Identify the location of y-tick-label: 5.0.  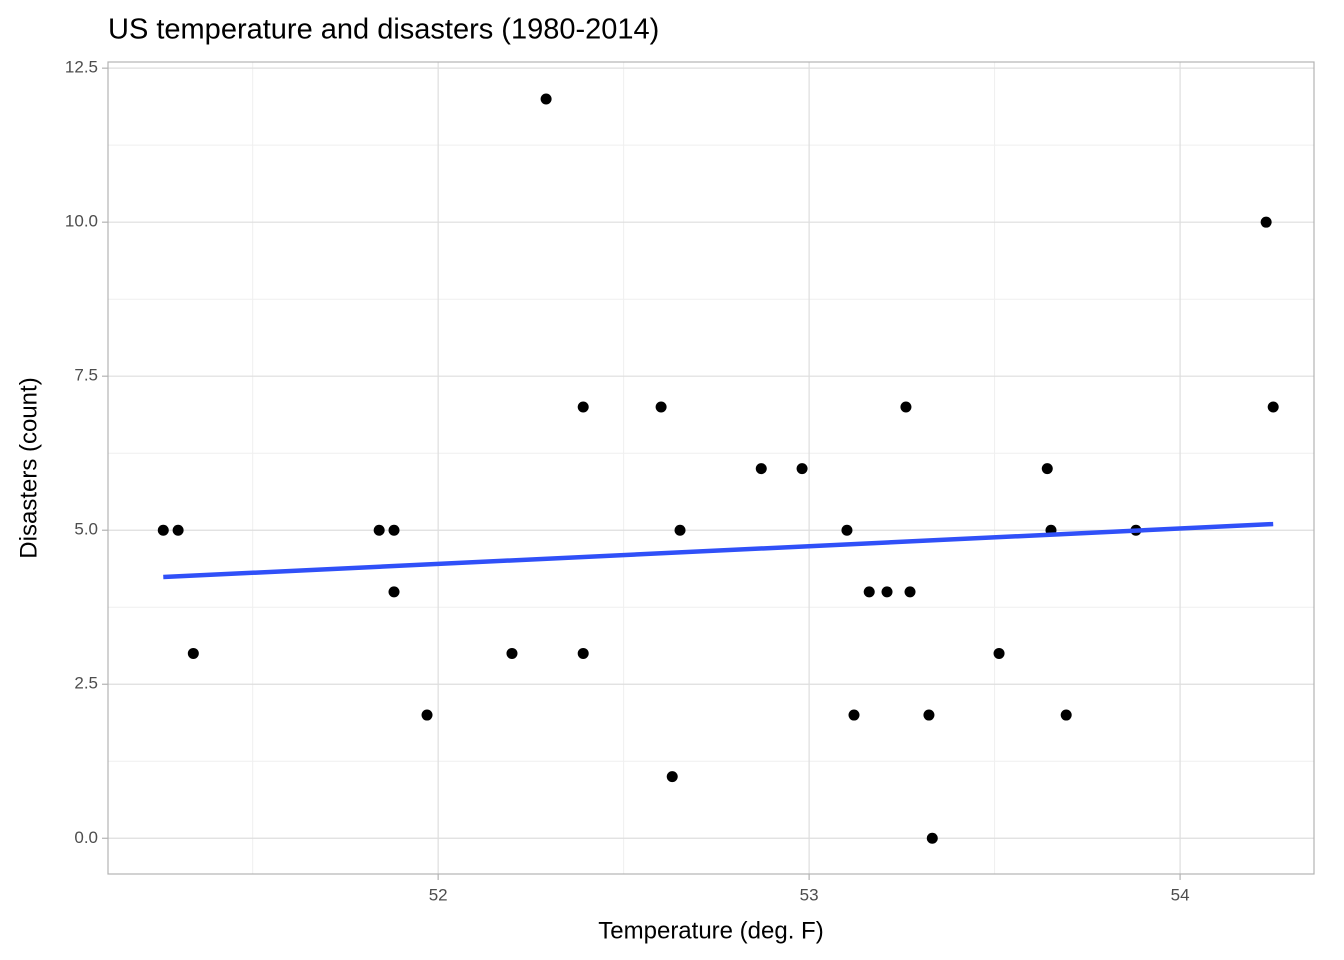
(86, 529).